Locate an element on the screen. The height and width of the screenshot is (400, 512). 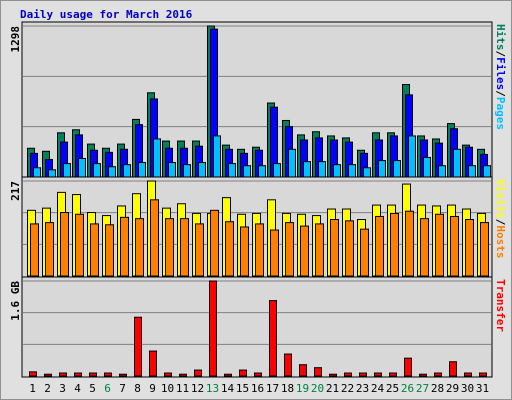
x-tick-label: 22 is located at coordinates (347, 388).